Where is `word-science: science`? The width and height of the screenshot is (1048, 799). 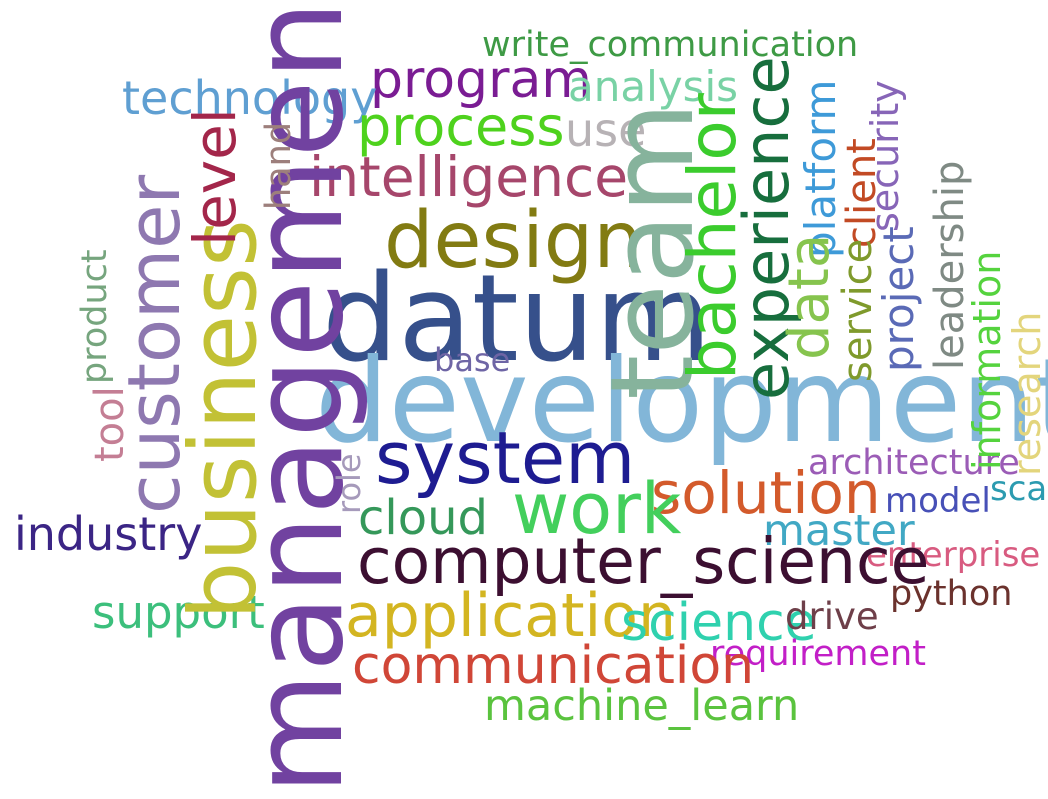 word-science: science is located at coordinates (719, 623).